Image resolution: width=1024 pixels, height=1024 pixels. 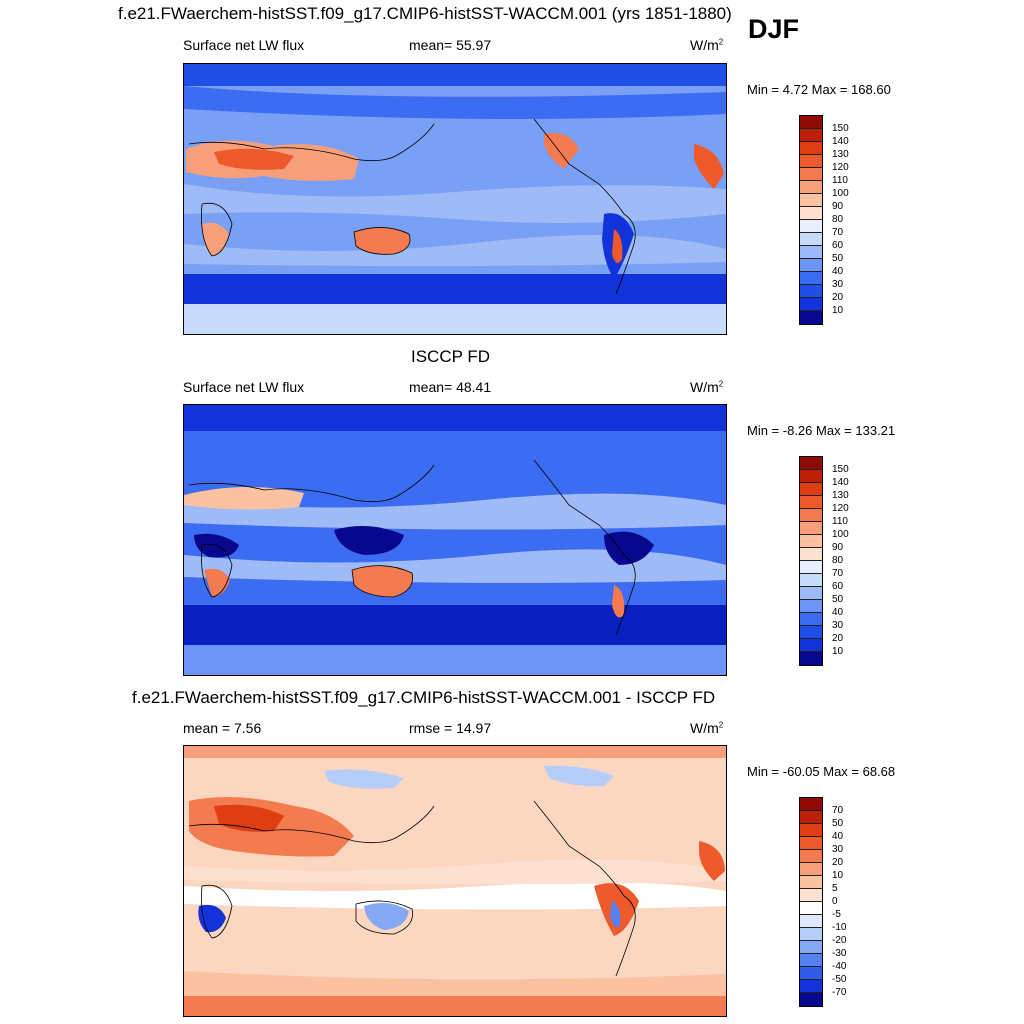 What do you see at coordinates (838, 547) in the screenshot?
I see `panel-2-colorbar-tick: 90` at bounding box center [838, 547].